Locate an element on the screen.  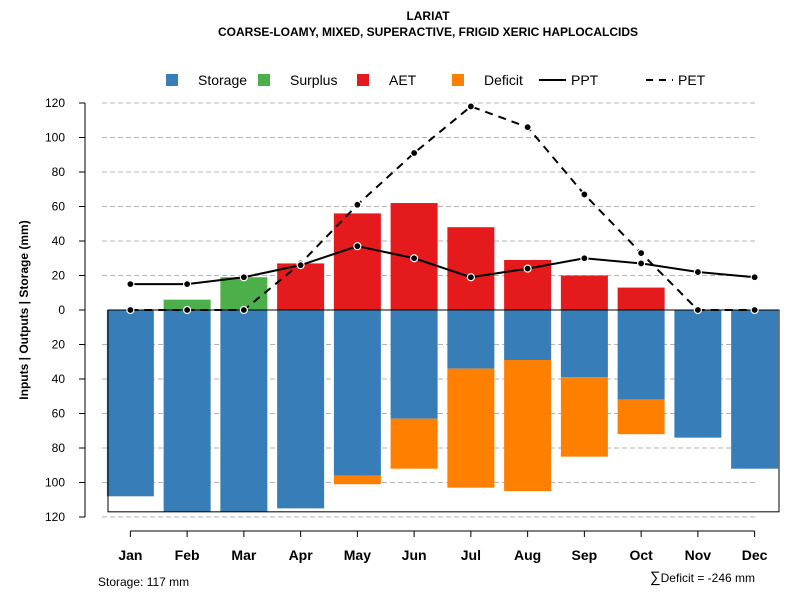
deficit-bar-may is located at coordinates (357, 480).